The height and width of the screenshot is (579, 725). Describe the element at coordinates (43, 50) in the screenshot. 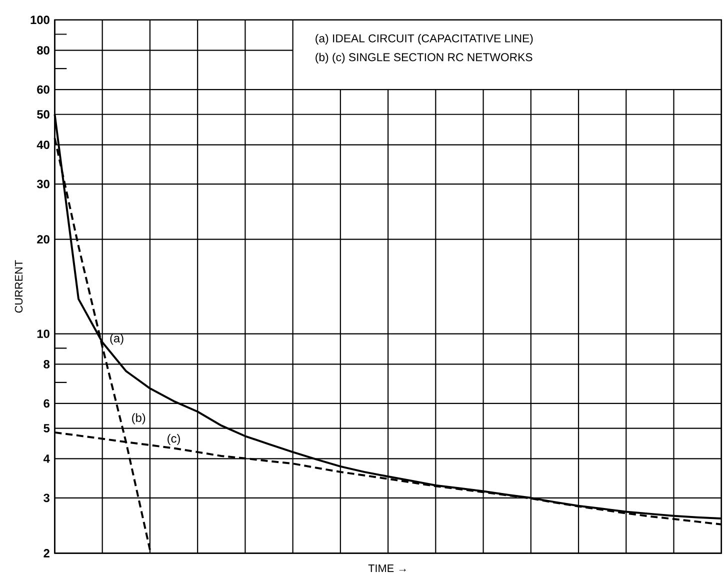

I see `y-tick-label: 80` at that location.